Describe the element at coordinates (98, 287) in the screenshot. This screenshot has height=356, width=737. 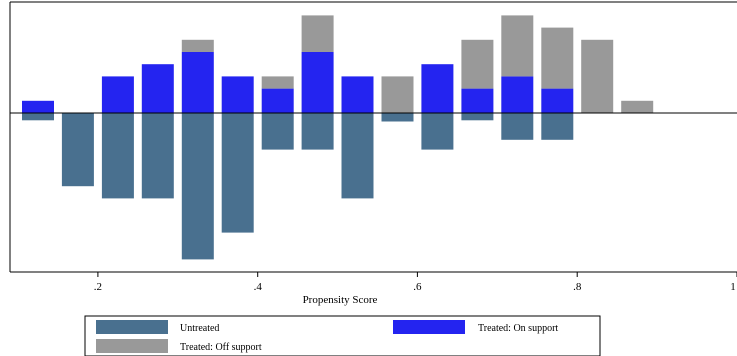
I see `x-tick-label-0: .2` at that location.